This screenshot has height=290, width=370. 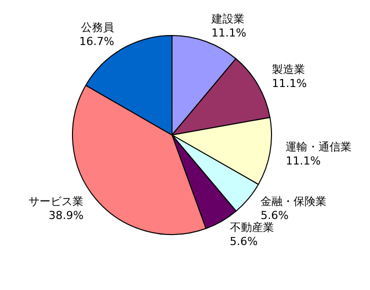 I want to click on slice-label: 建設業, so click(x=227, y=19).